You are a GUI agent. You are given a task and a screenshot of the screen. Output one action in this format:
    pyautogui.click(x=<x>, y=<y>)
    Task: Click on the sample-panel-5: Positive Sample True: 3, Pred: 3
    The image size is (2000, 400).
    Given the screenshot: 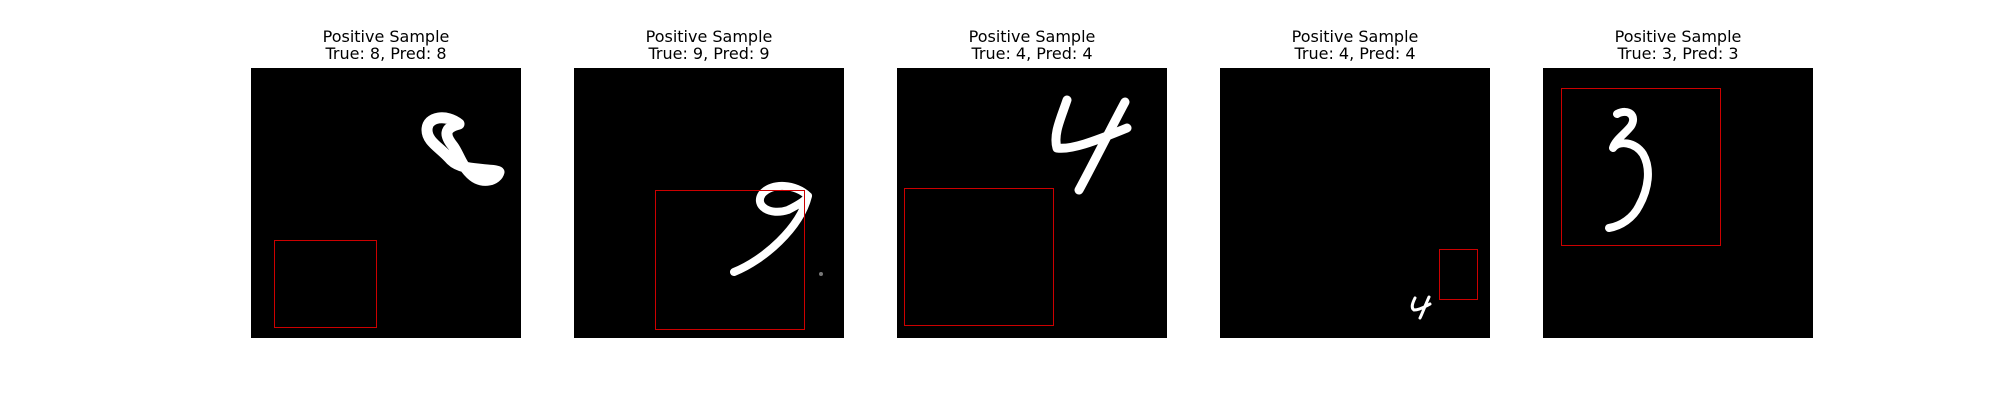 What is the action you would take?
    pyautogui.click(x=1678, y=184)
    